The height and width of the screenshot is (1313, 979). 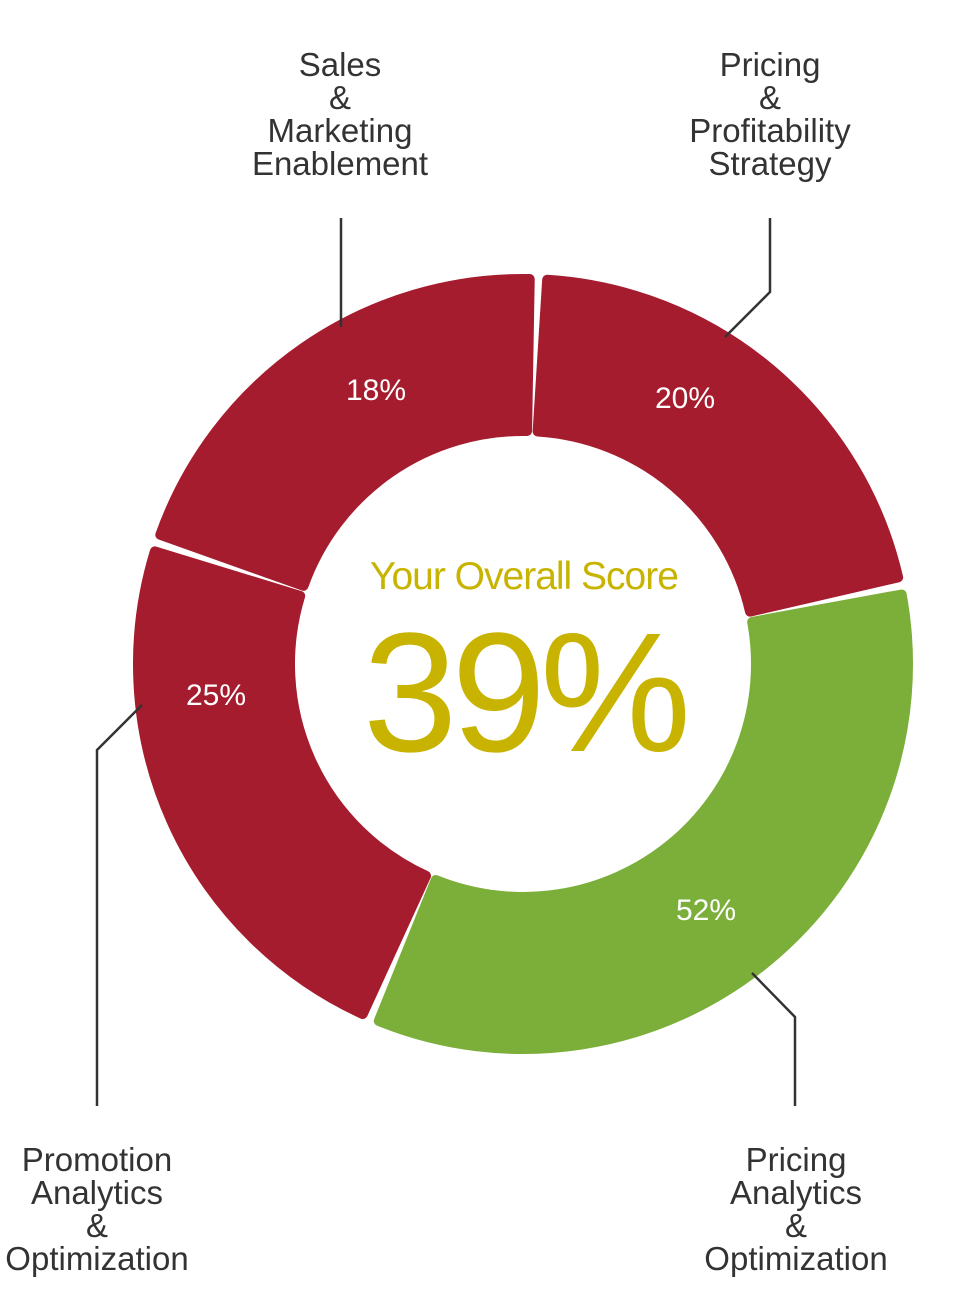 I want to click on value-label-promotion-analytics: 25%, so click(x=216, y=695).